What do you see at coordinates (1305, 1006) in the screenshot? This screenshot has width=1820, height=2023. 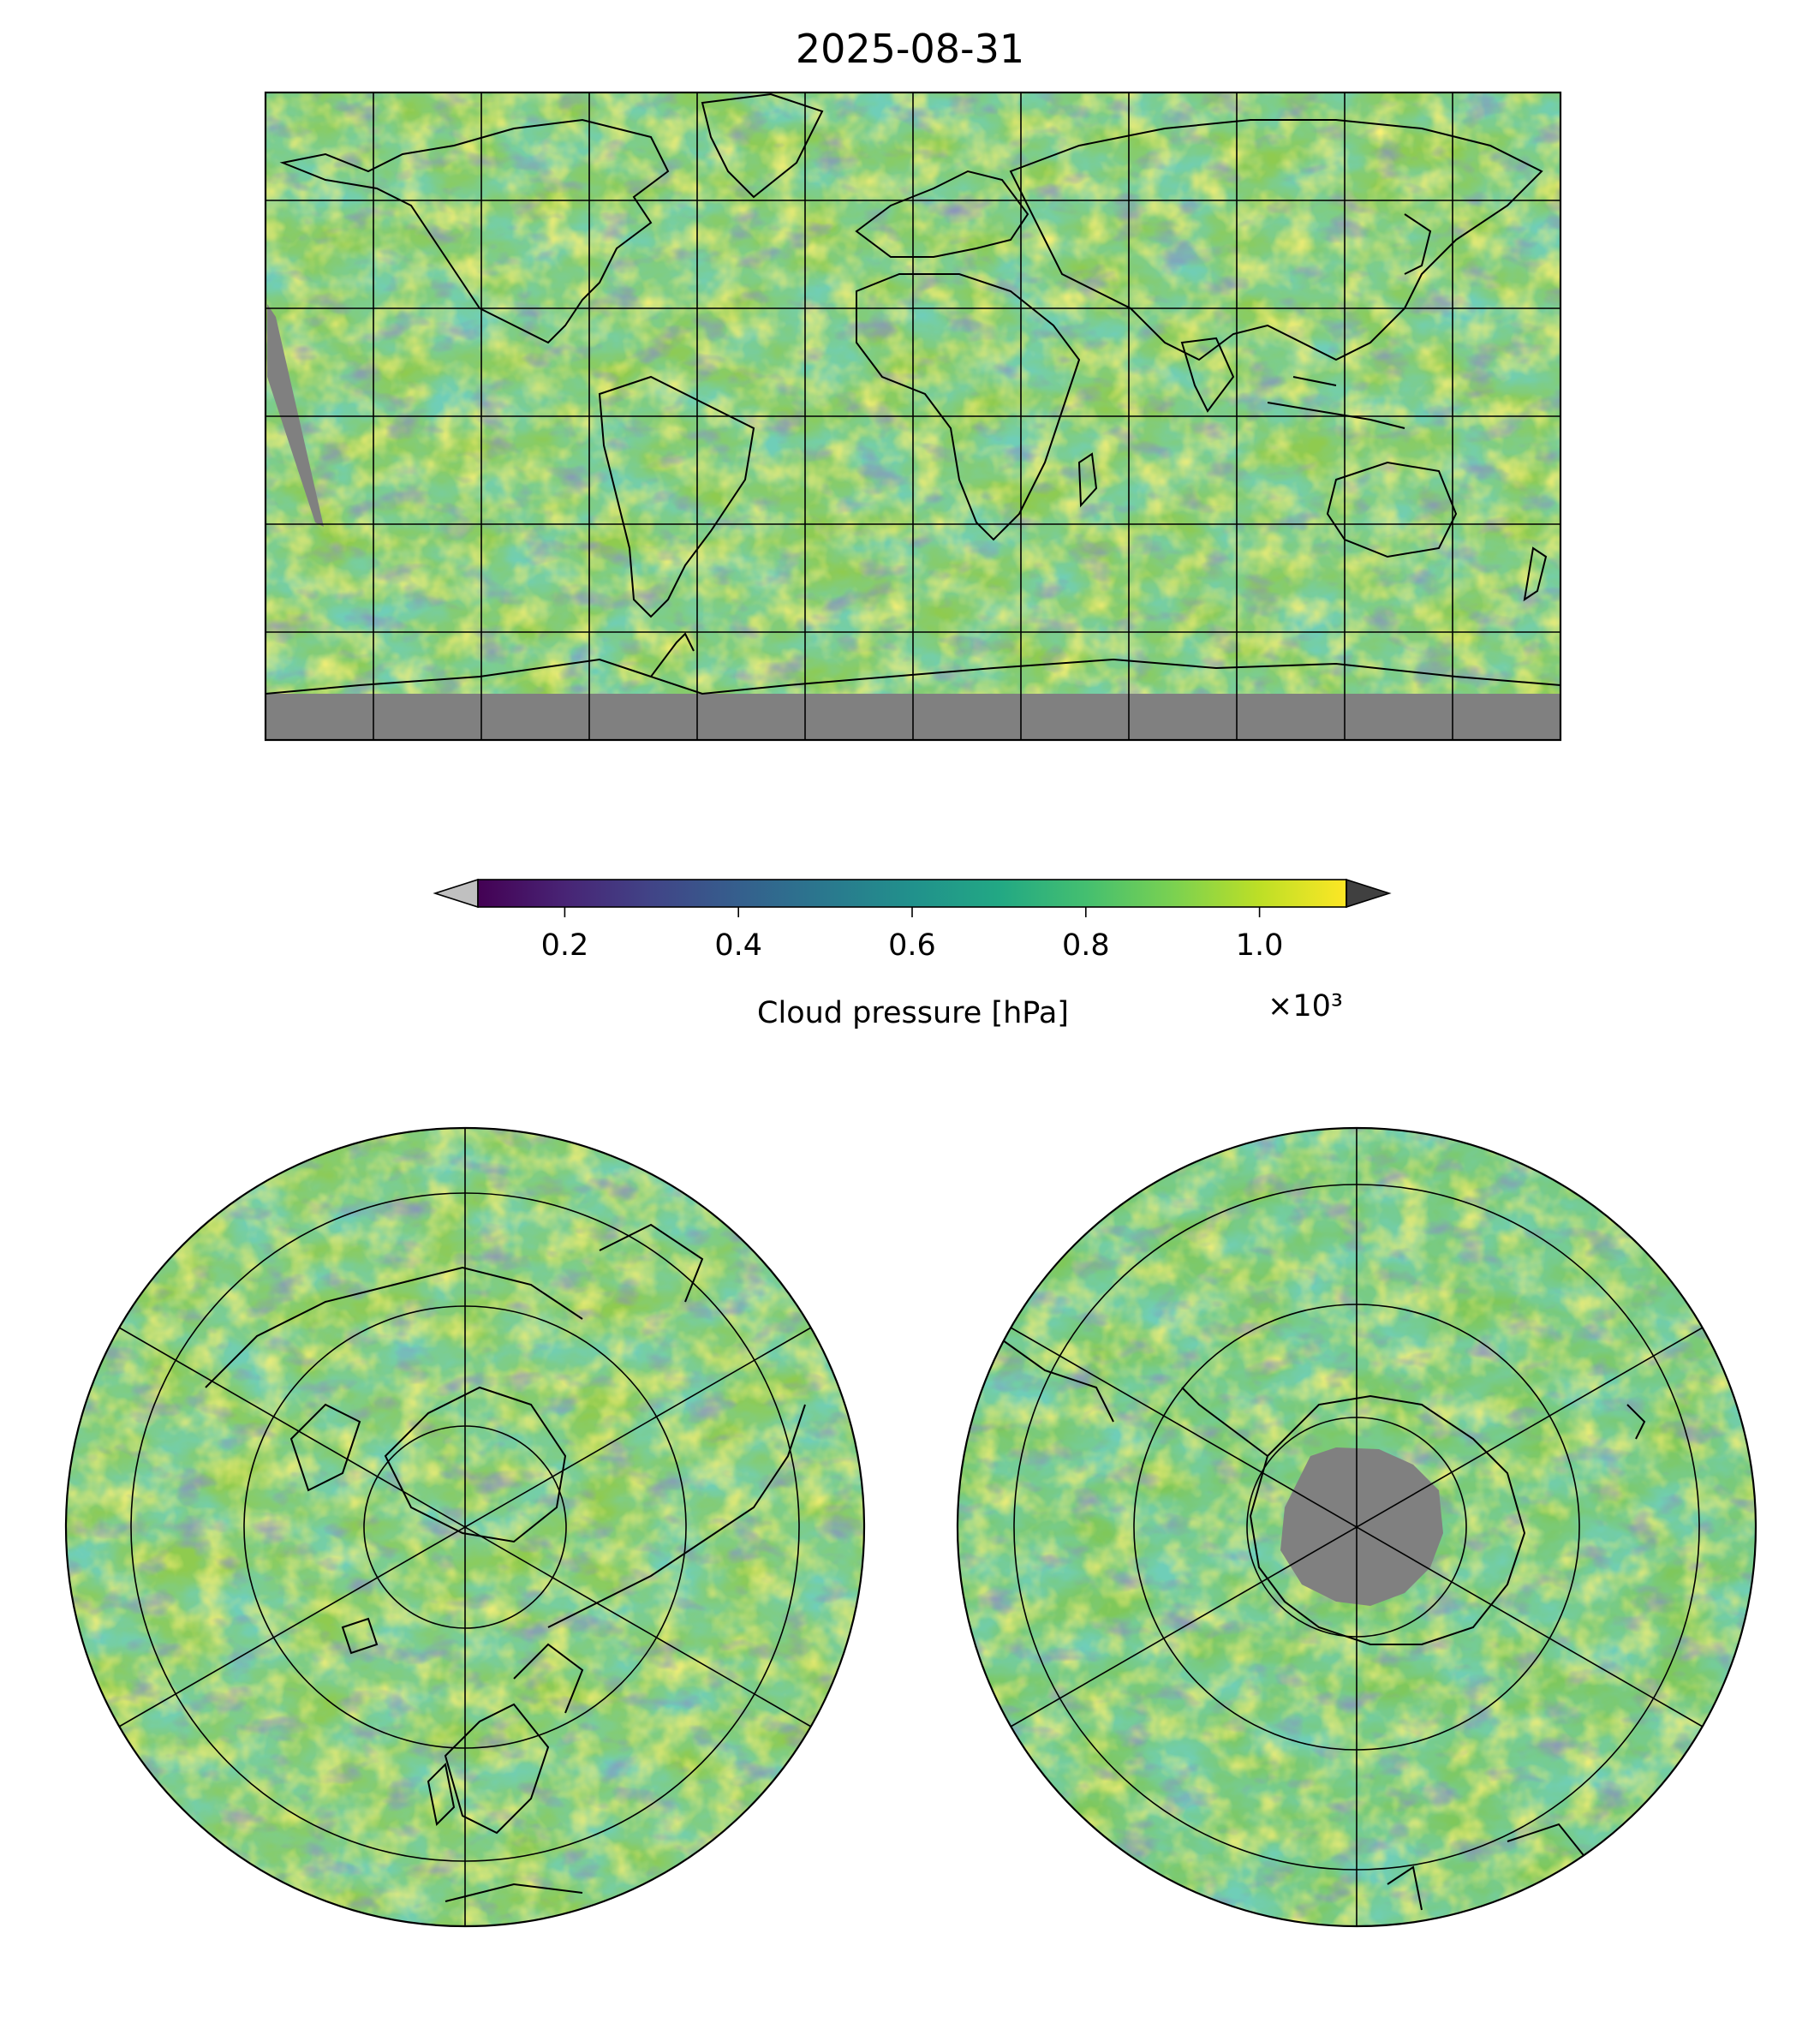 I see `colorbar-multiplier: ×10³` at bounding box center [1305, 1006].